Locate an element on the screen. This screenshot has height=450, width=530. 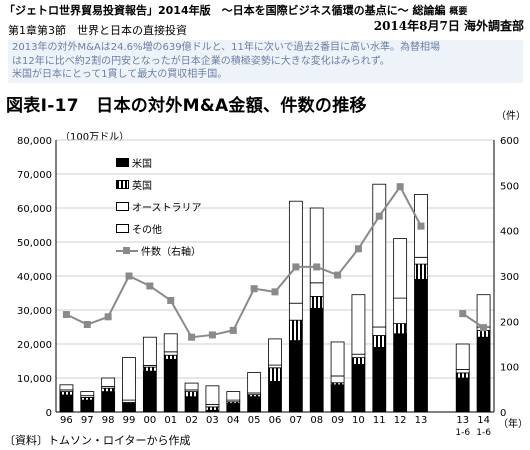
legend-label-us: 米国 is located at coordinates (142, 164).